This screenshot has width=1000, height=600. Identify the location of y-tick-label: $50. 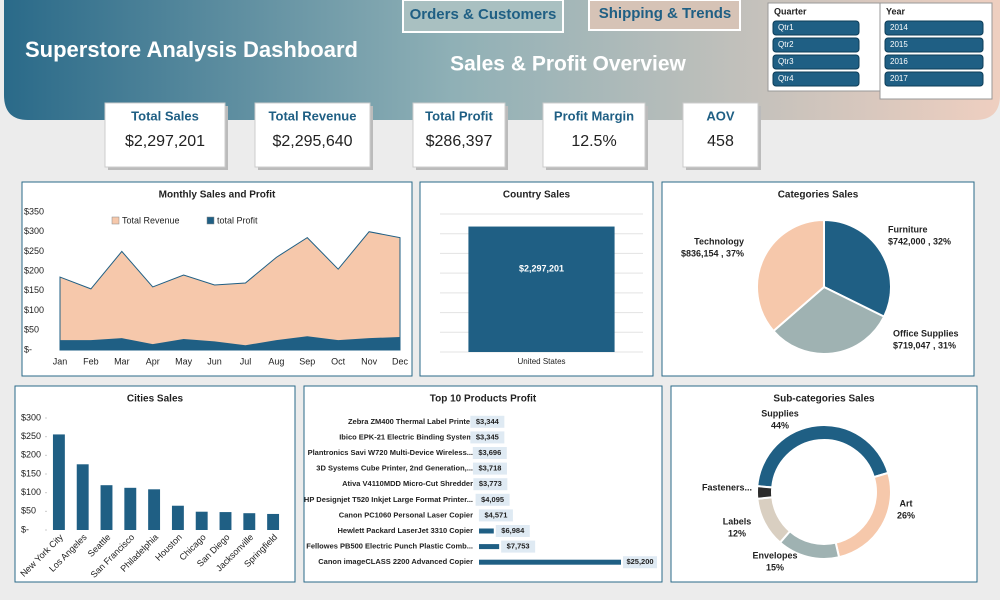
(31, 330).